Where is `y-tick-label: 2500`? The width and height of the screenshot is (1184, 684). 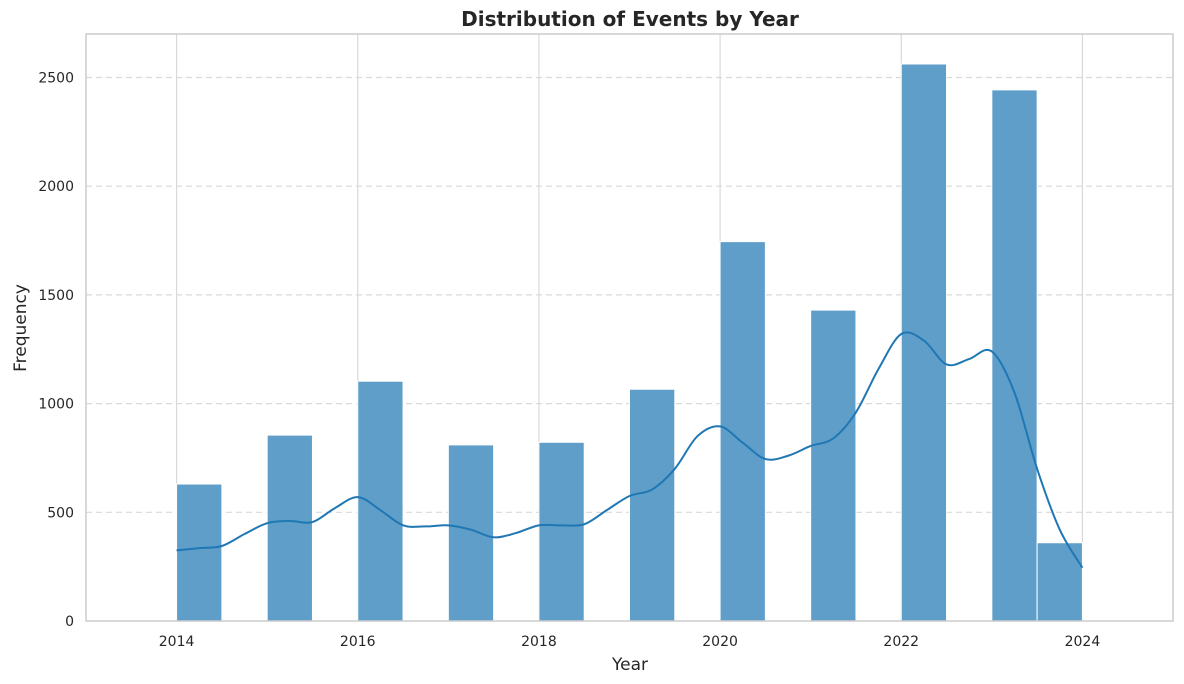 y-tick-label: 2500 is located at coordinates (56, 78).